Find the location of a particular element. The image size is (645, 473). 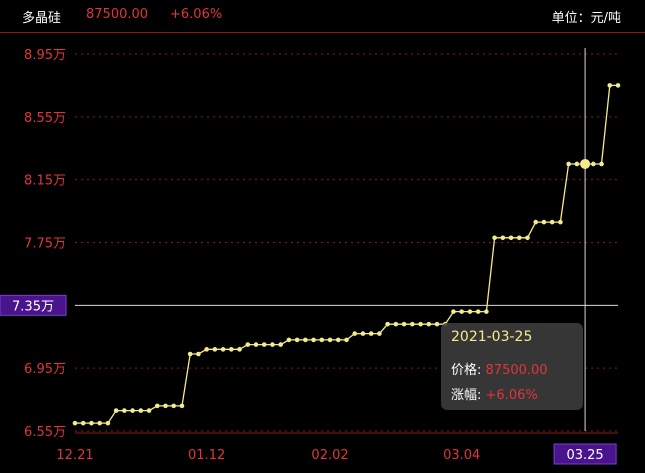

x-tick-label: 12.21 is located at coordinates (74, 455).